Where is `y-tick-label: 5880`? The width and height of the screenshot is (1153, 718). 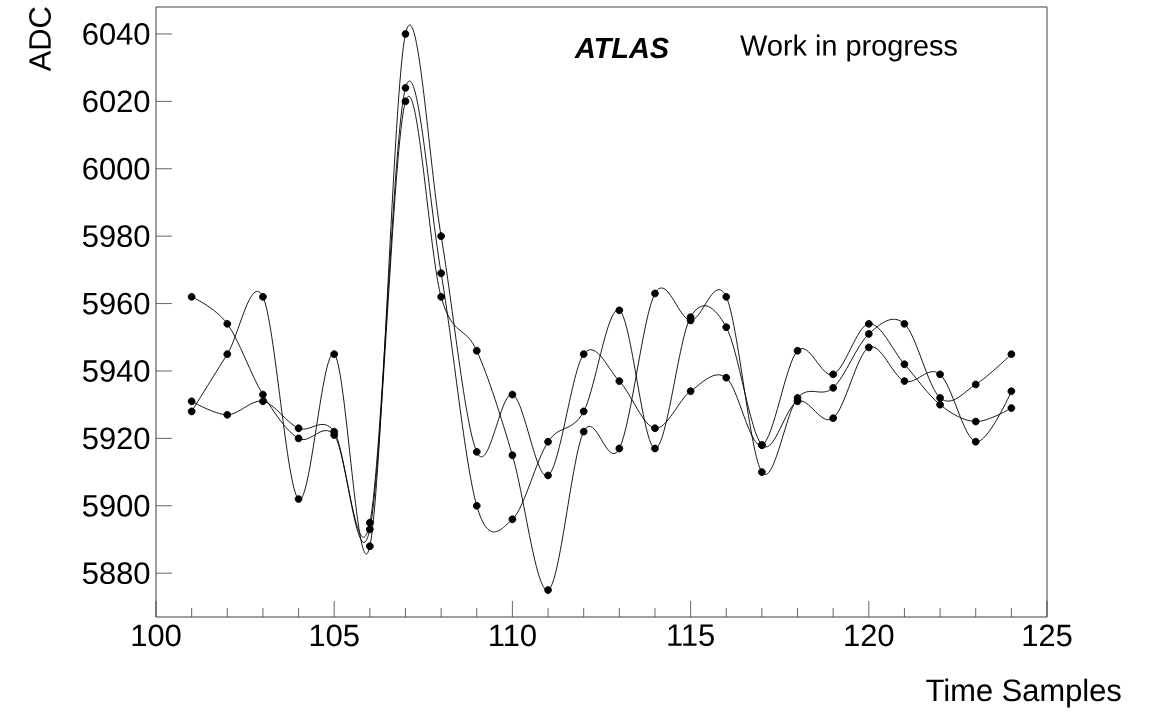 y-tick-label: 5880 is located at coordinates (116, 573).